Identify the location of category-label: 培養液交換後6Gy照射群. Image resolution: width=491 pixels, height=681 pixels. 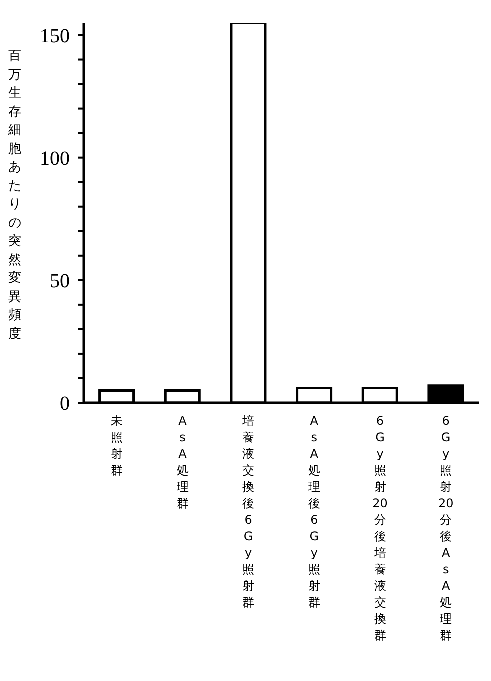
(248, 512).